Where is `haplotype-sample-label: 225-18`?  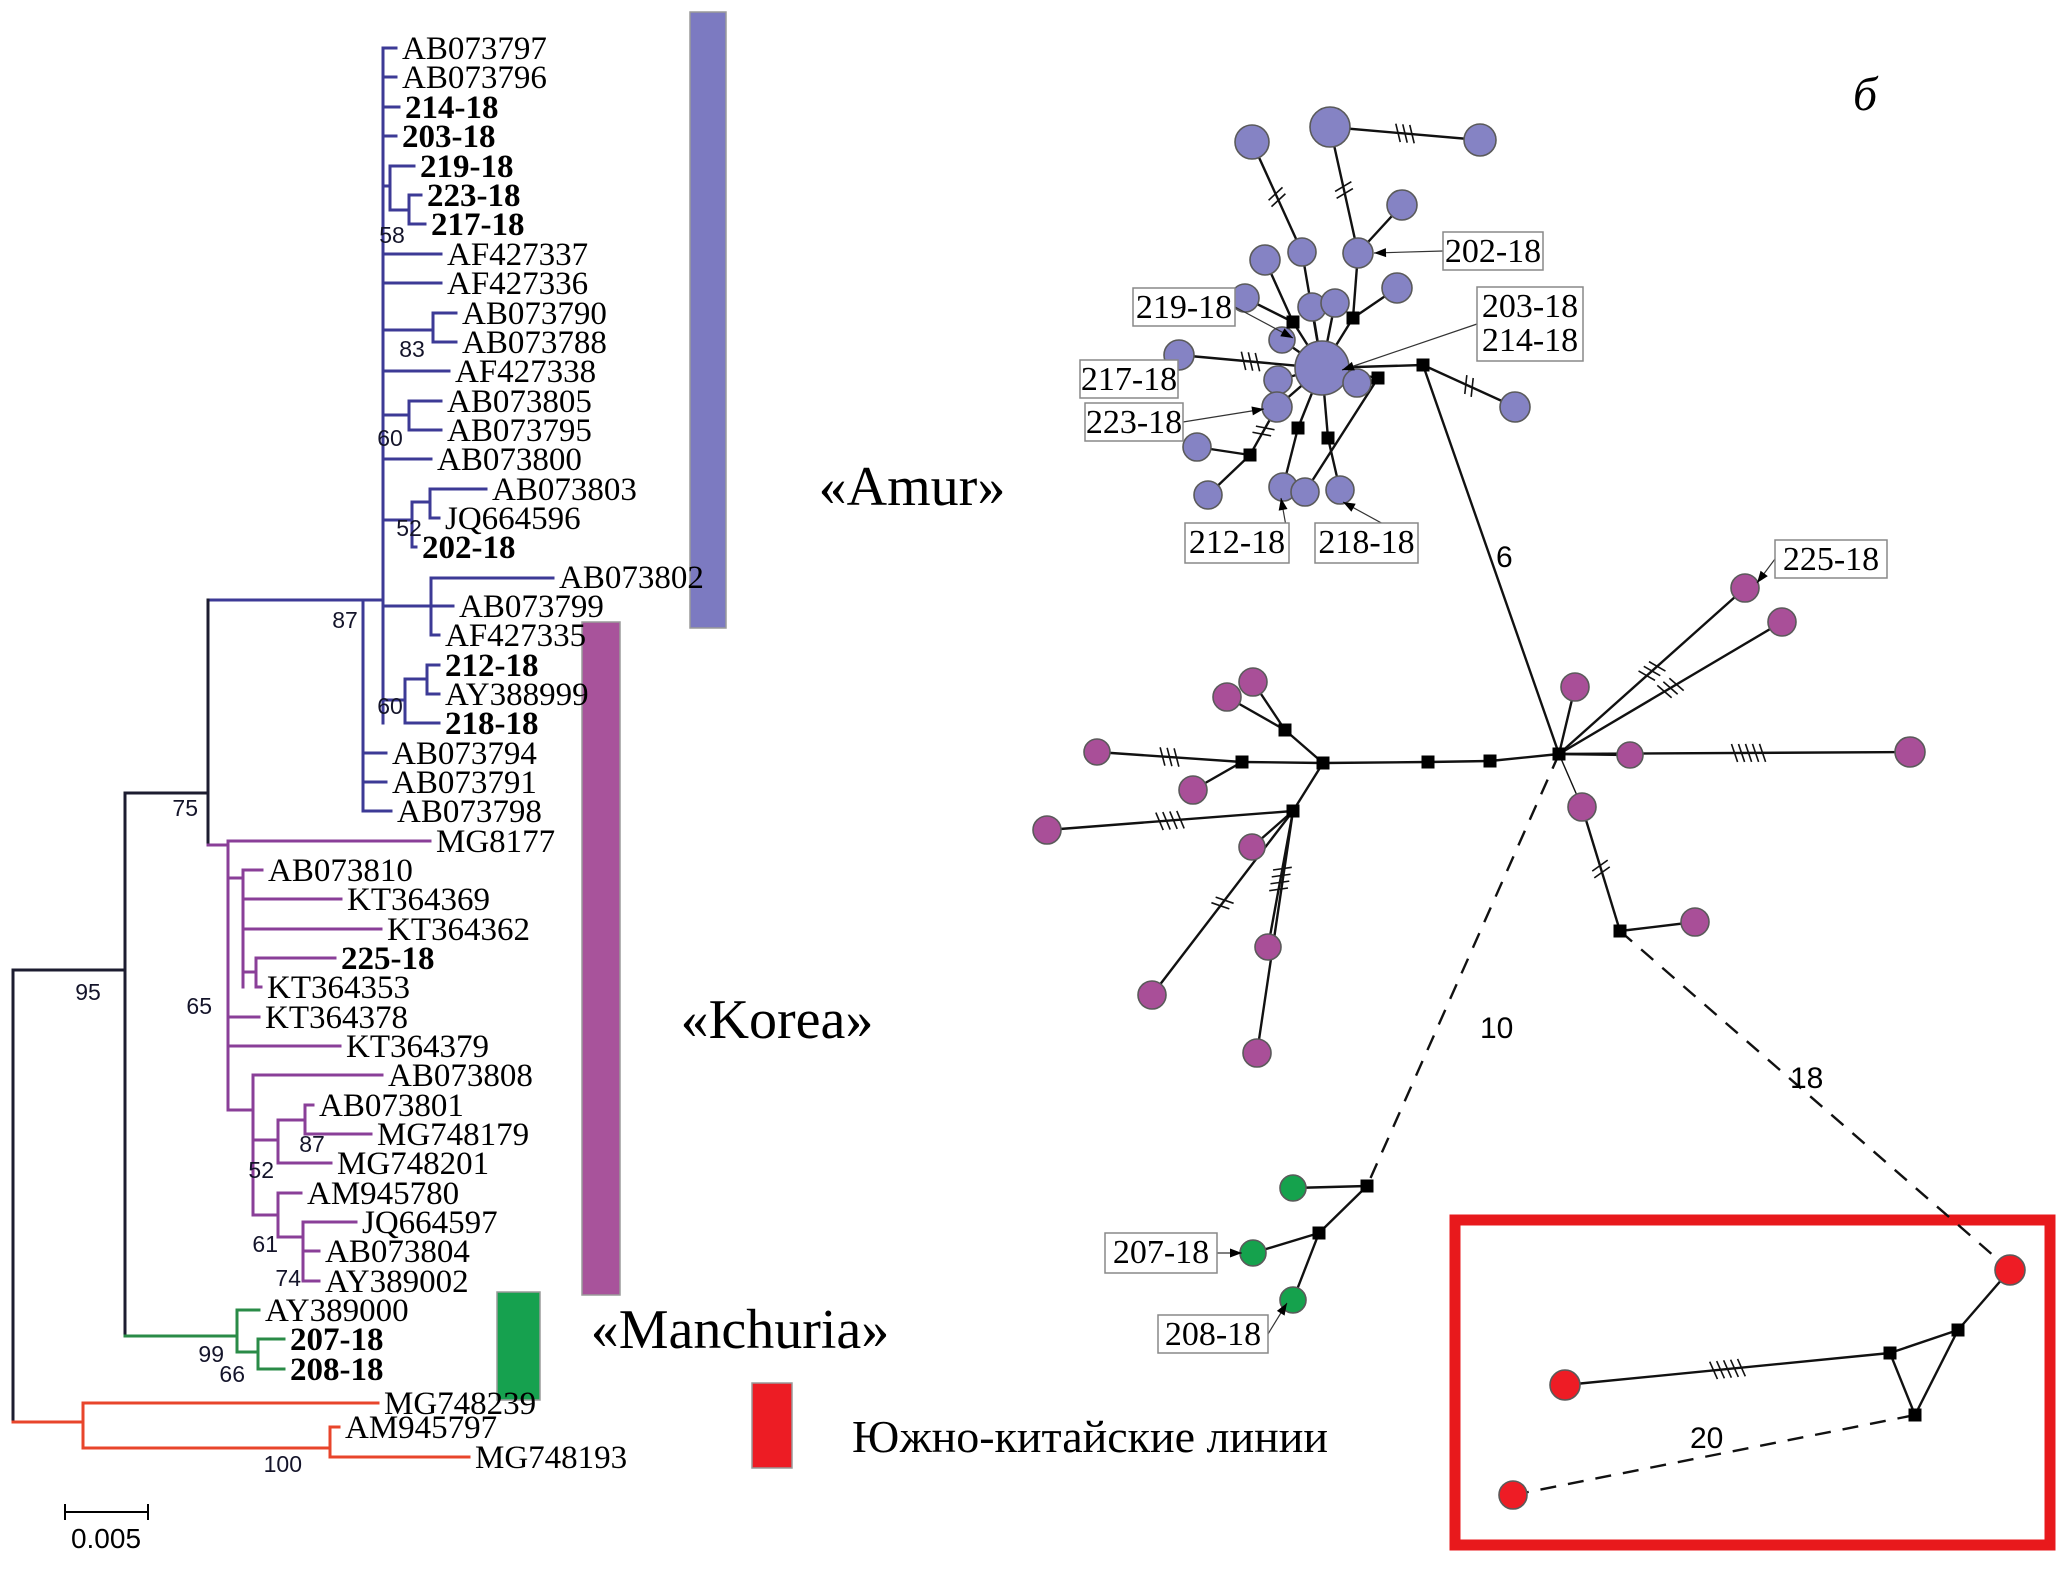
haplotype-sample-label: 225-18 is located at coordinates (1831, 559).